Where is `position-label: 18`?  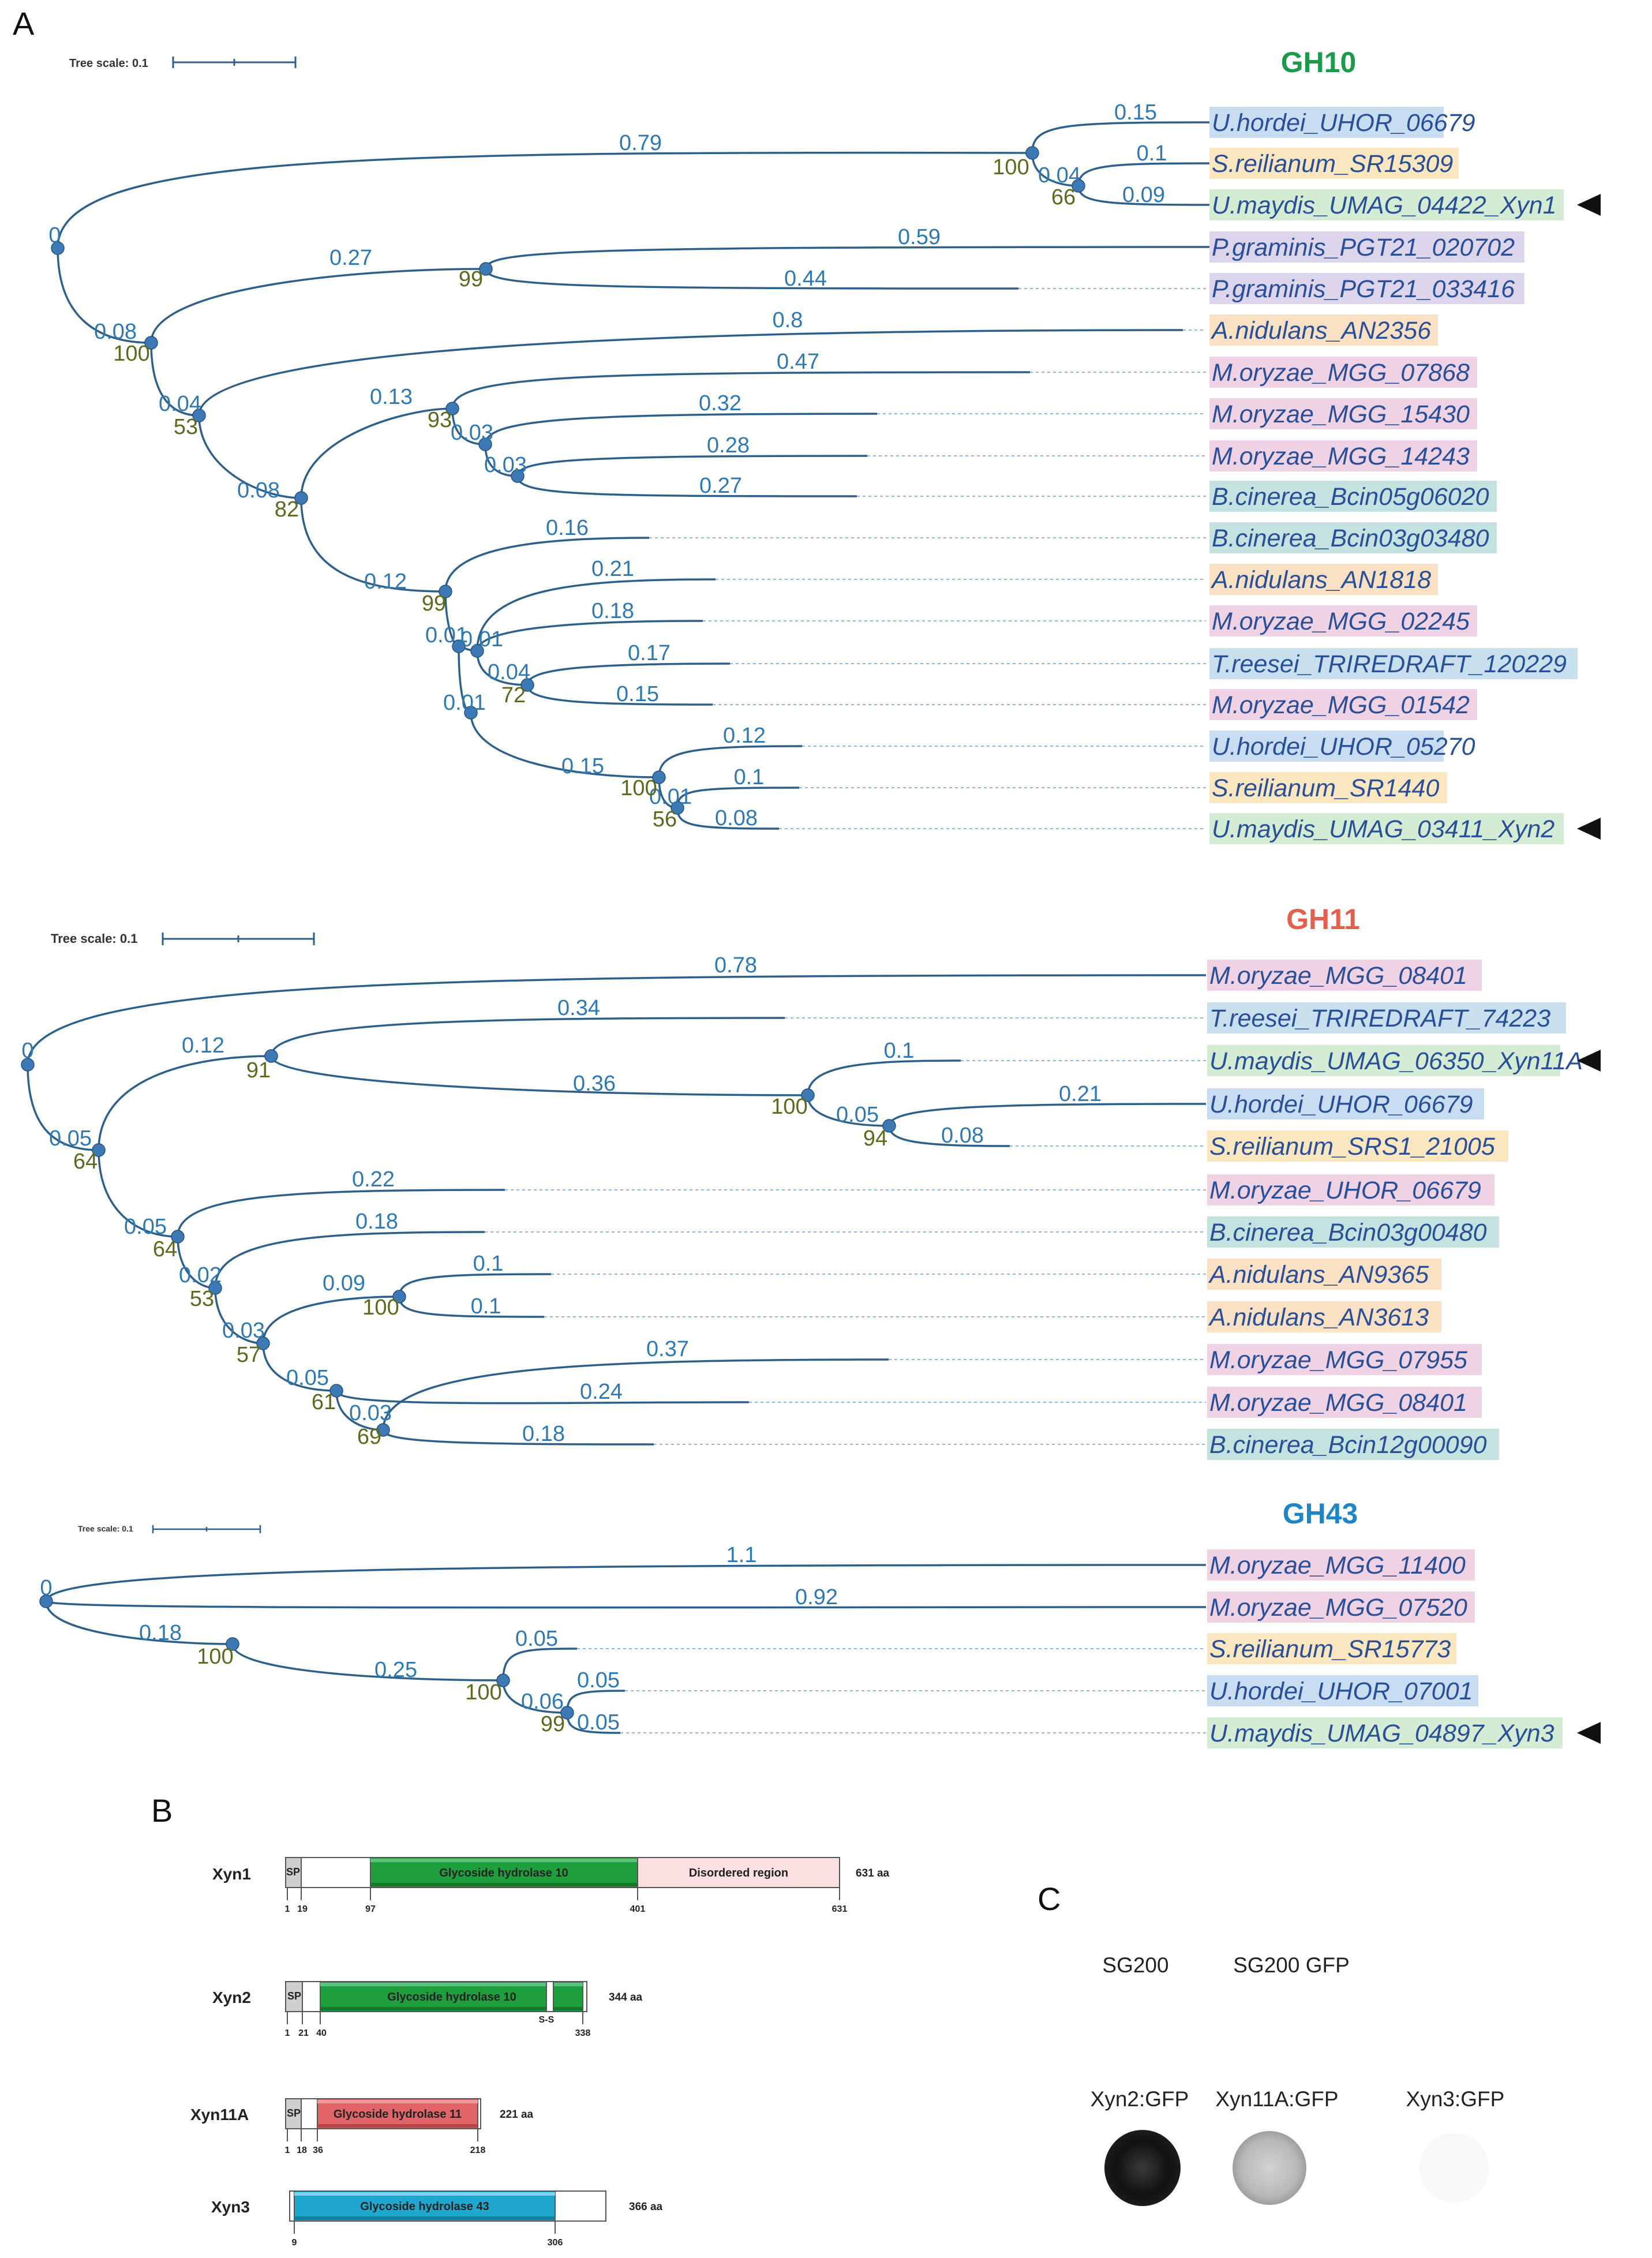 position-label: 18 is located at coordinates (302, 2150).